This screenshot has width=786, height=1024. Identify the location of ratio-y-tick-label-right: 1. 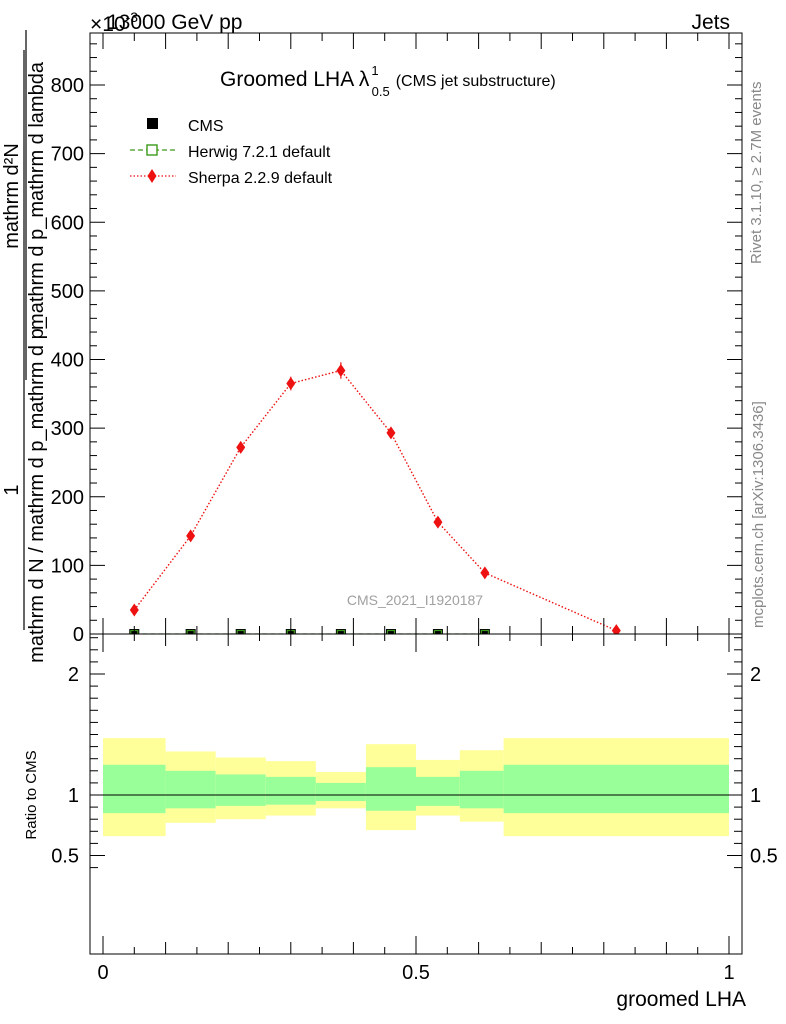
(755, 796).